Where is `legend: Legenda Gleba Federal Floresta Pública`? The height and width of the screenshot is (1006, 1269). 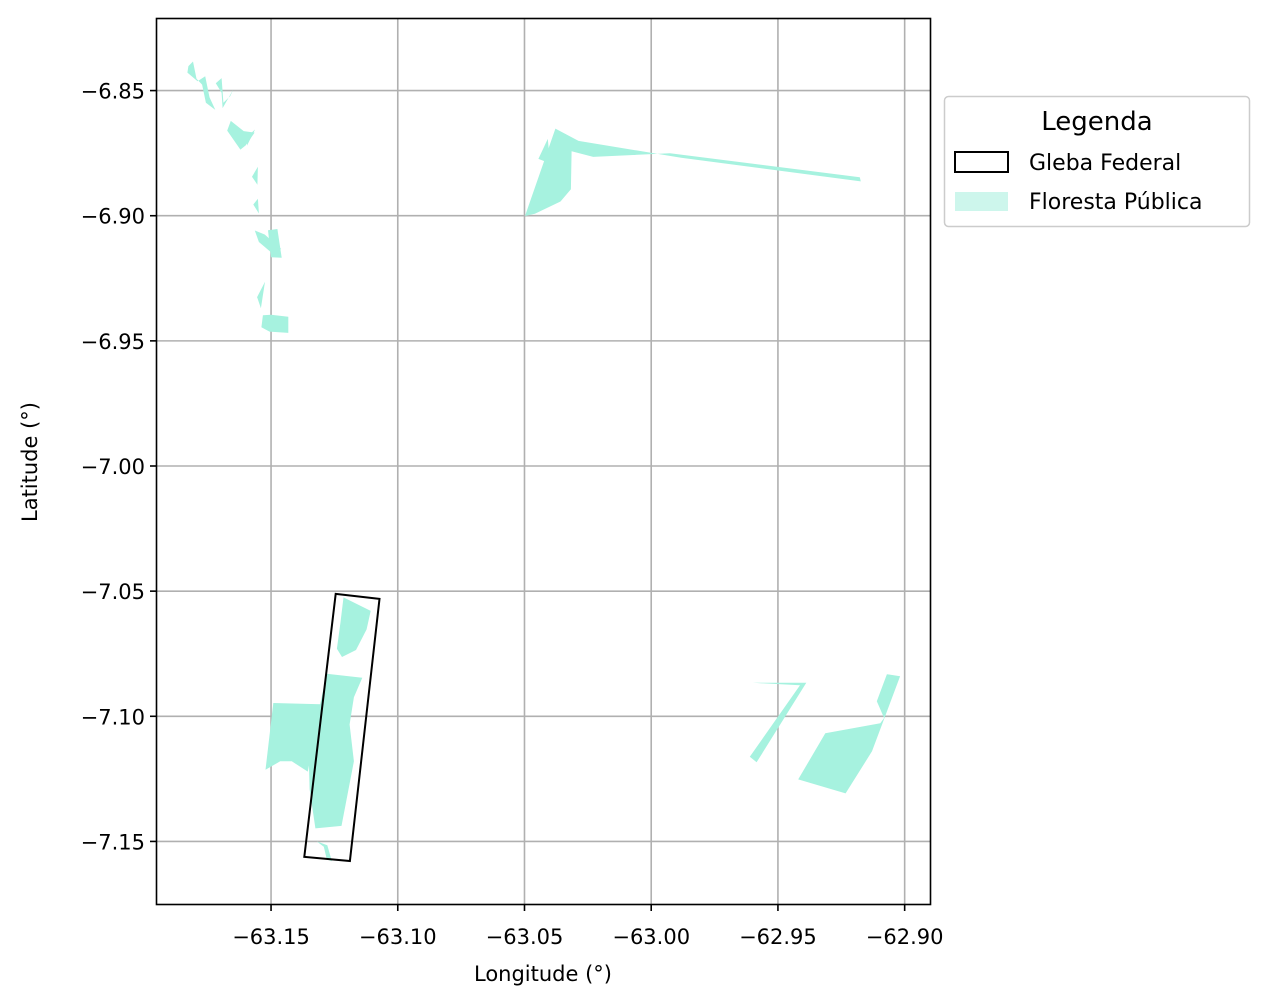
legend: Legenda Gleba Federal Floresta Pública is located at coordinates (1097, 161).